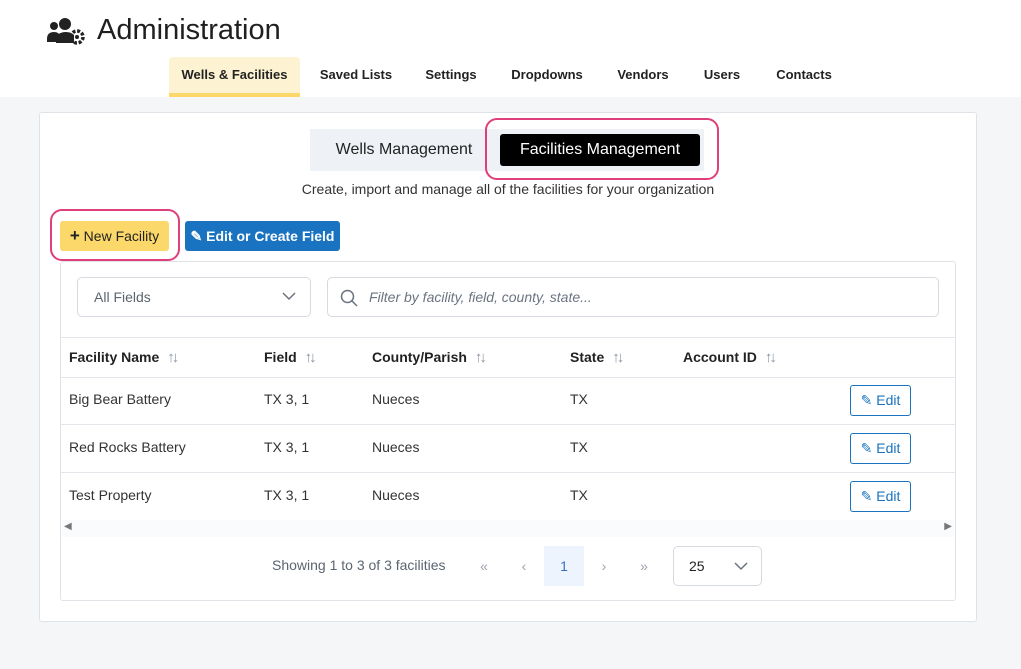 The height and width of the screenshot is (669, 1021). I want to click on column-label: State, so click(587, 357).